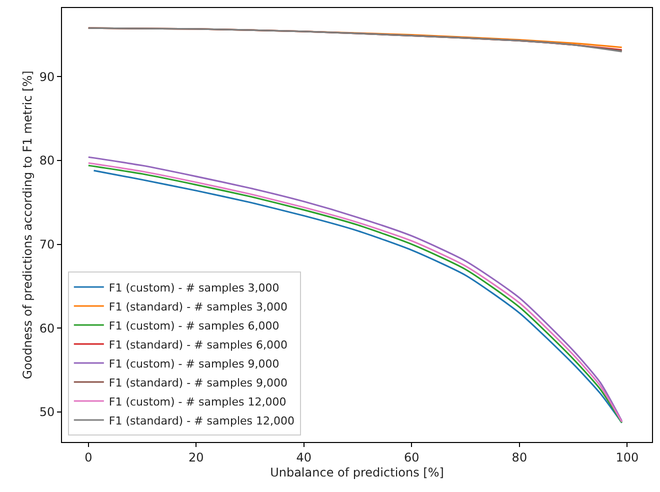 This screenshot has height=492, width=660. I want to click on y-tick-label: 80, so click(47, 161).